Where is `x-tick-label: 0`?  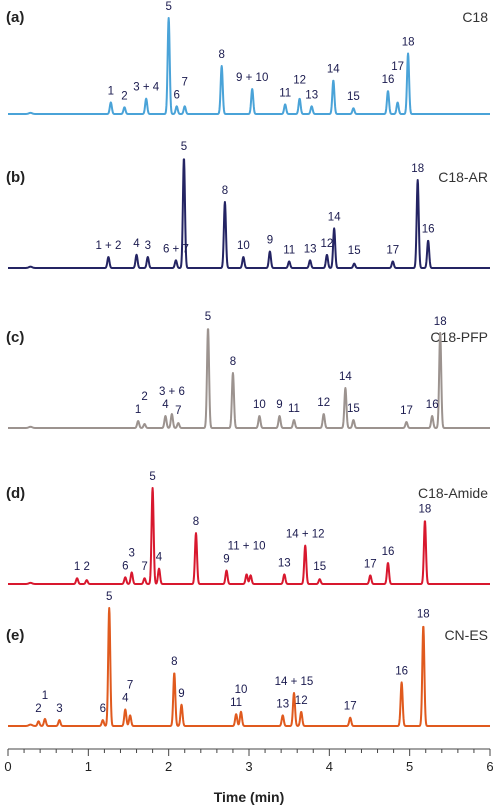 x-tick-label: 0 is located at coordinates (7, 766).